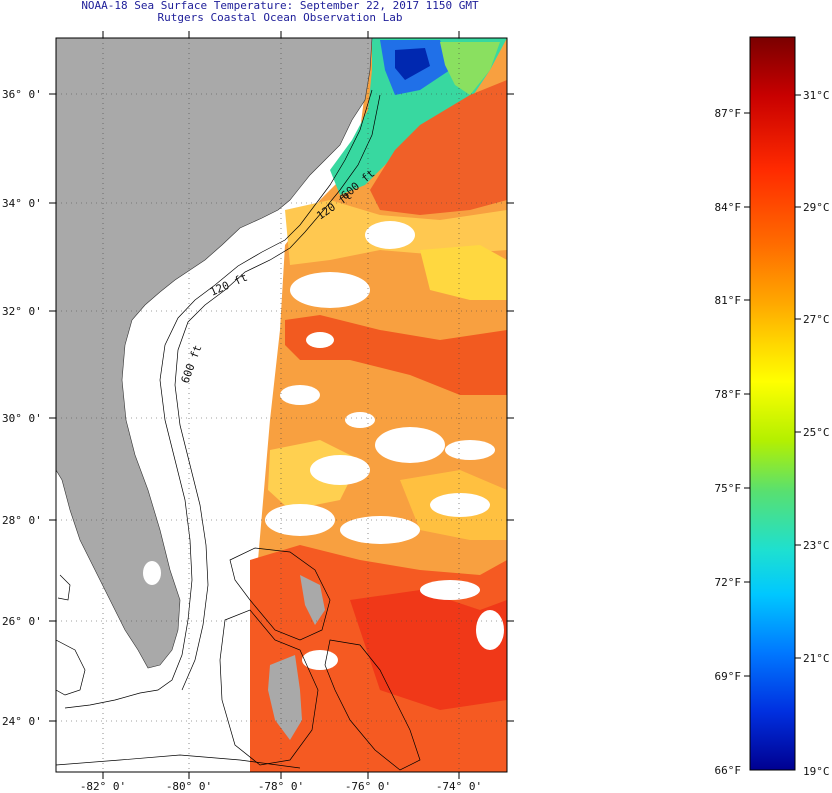  I want to click on lat-label-28: 28° 0', so click(22, 520).